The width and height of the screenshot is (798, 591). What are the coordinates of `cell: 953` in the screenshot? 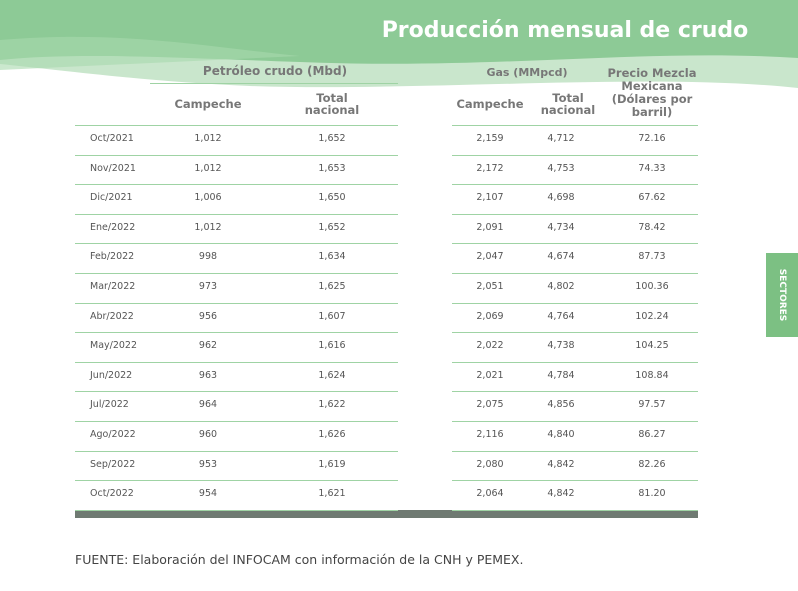 It's located at (208, 464).